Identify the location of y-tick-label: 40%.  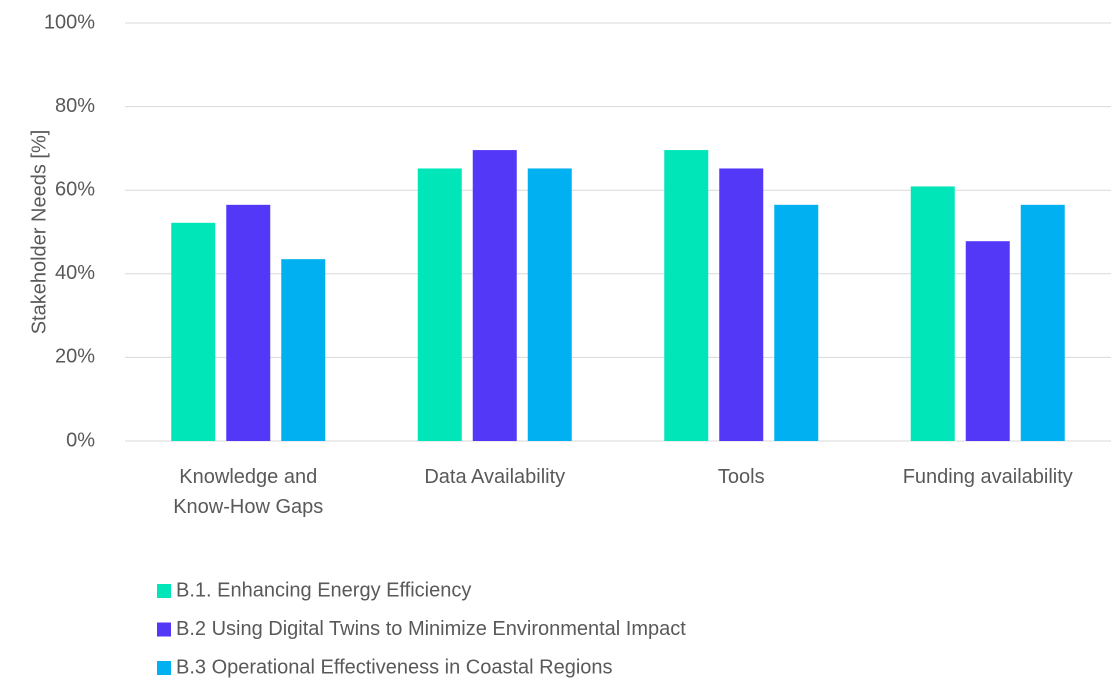
(75, 273).